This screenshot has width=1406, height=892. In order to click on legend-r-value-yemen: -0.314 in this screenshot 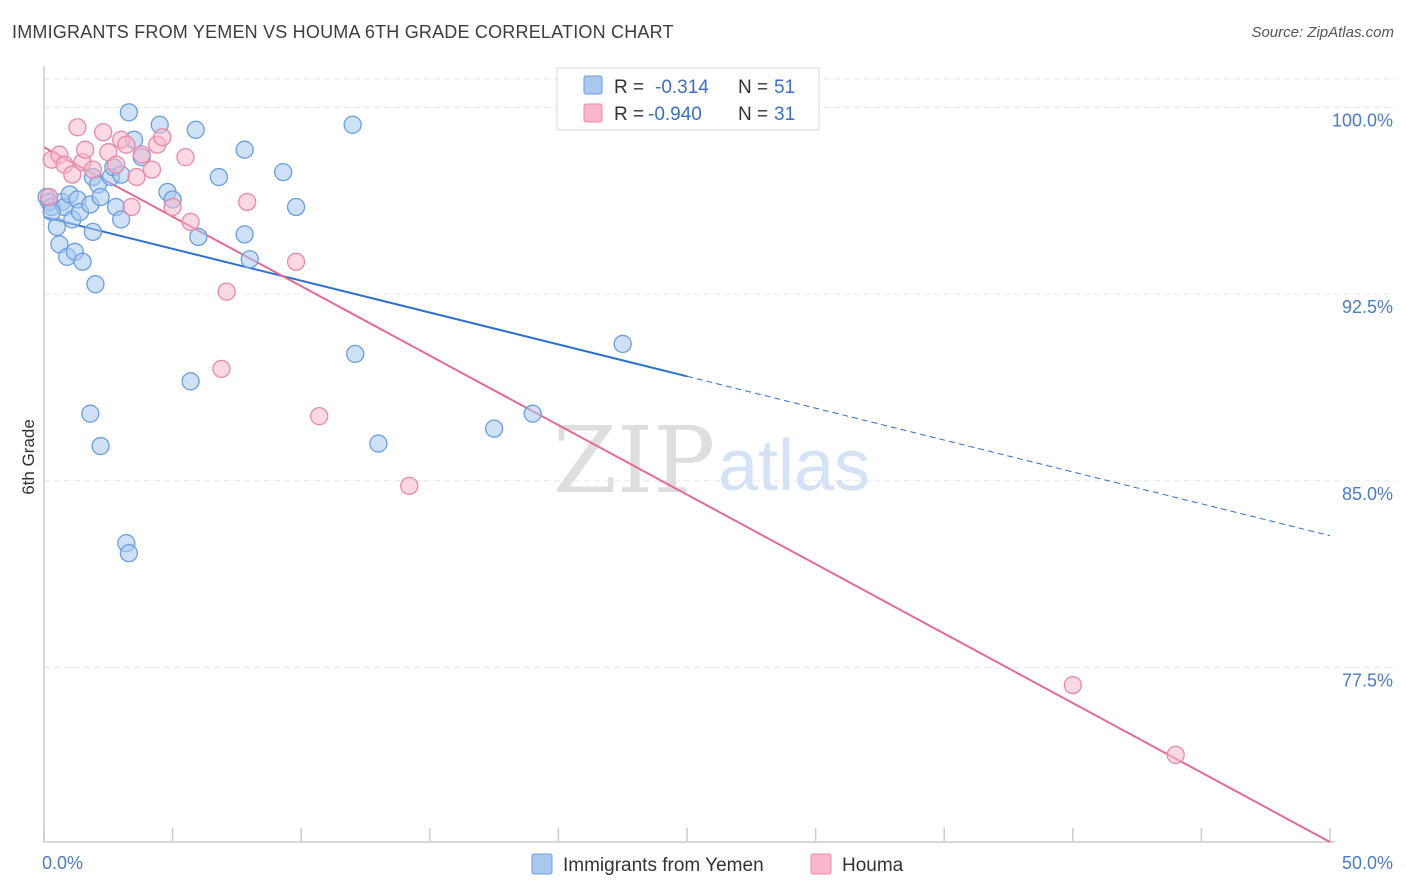, I will do `click(682, 87)`.